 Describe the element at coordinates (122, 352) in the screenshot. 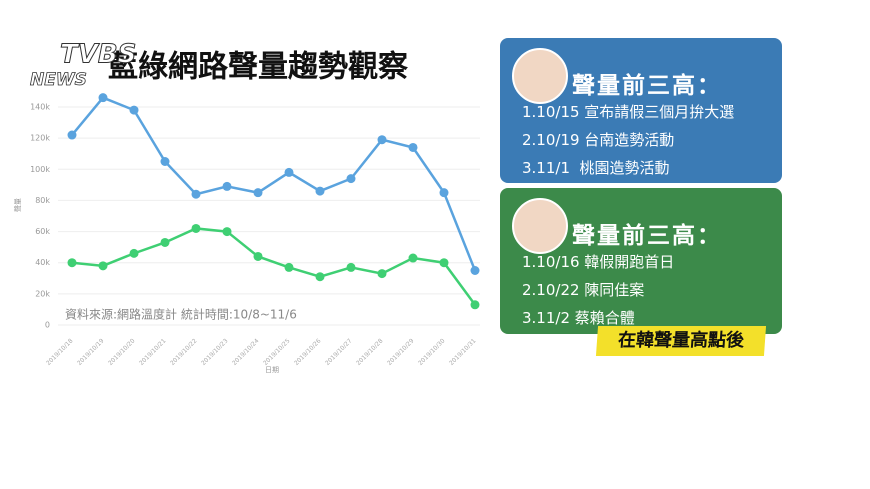

I see `x-tick-label: 2019/10/20` at that location.